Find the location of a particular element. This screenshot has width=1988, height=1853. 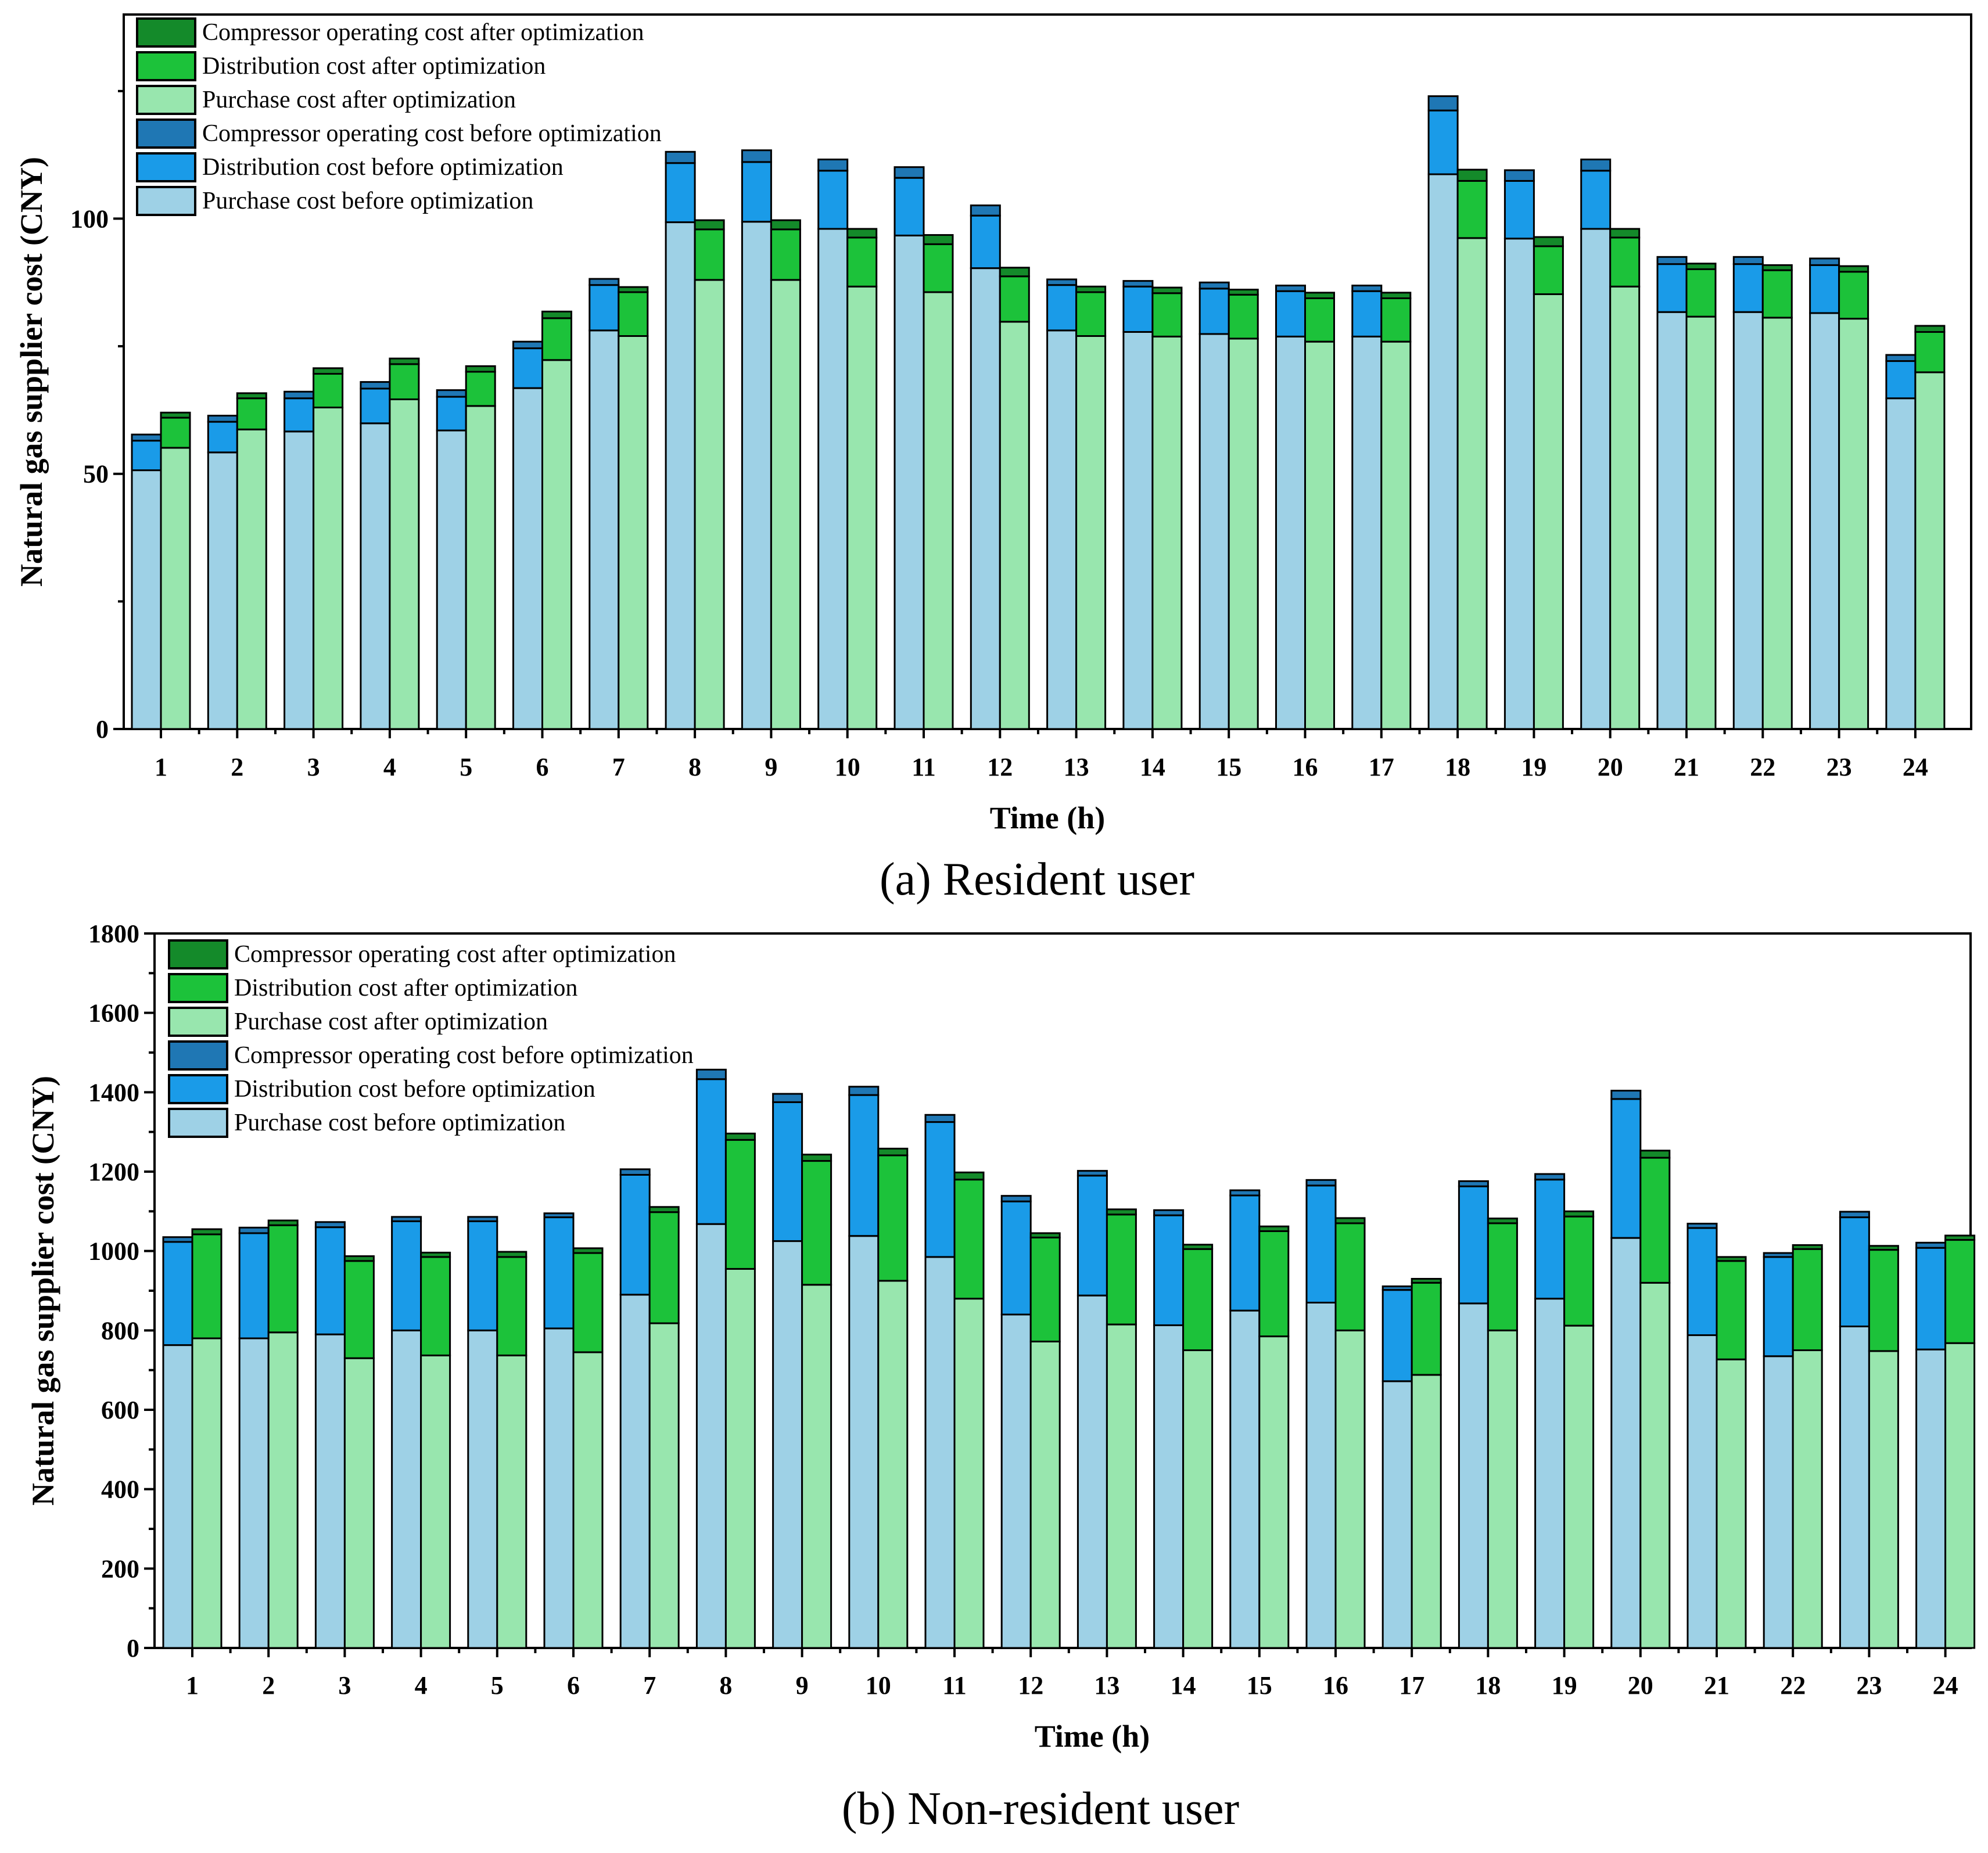

y-tick-label: 100 is located at coordinates (89, 218).